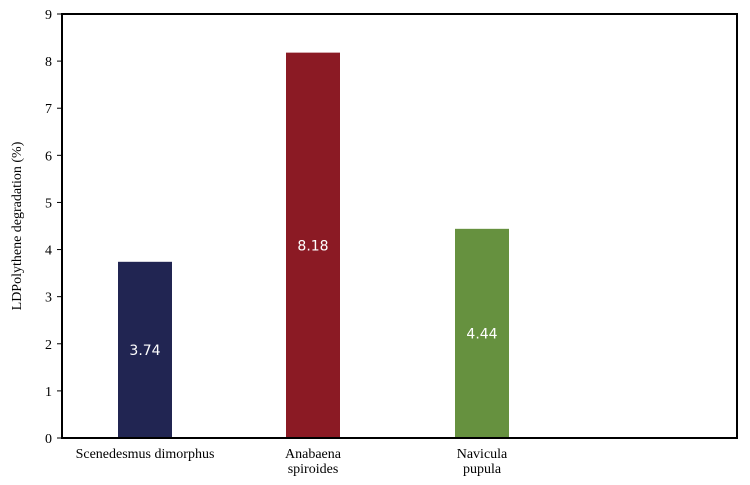 The image size is (750, 485). What do you see at coordinates (48, 203) in the screenshot?
I see `y-tick-label: 5` at bounding box center [48, 203].